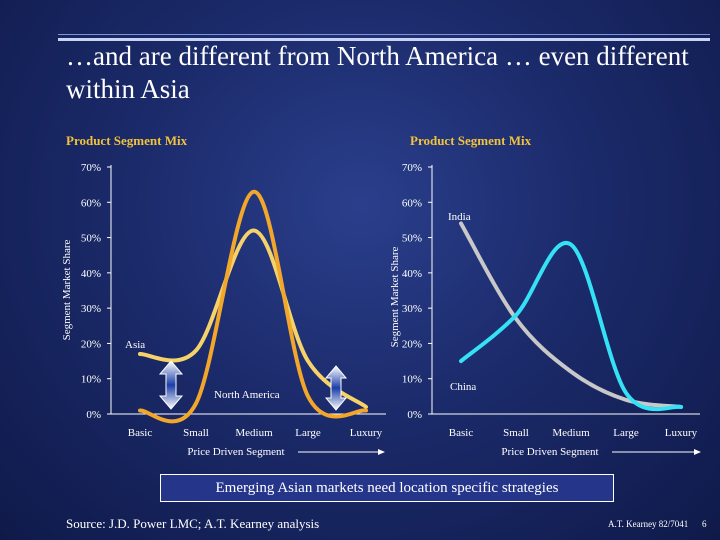 Image resolution: width=720 pixels, height=540 pixels. What do you see at coordinates (91, 168) in the screenshot?
I see `left-y-tick-label: 70%` at bounding box center [91, 168].